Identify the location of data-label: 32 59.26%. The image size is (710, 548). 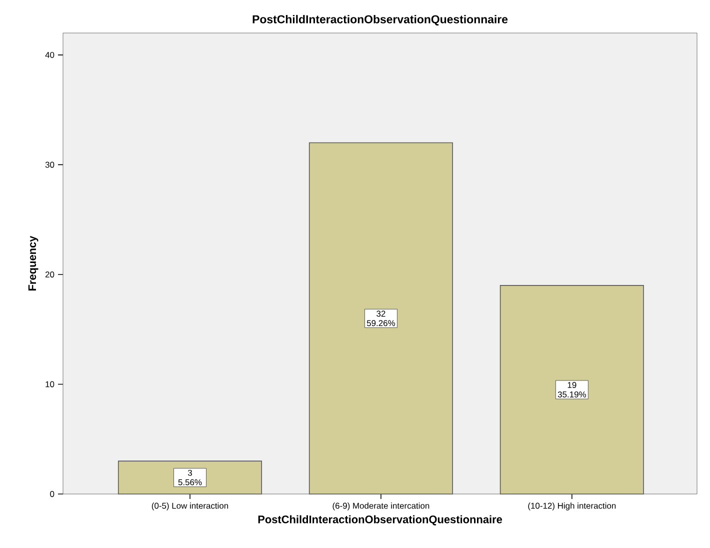
(381, 318).